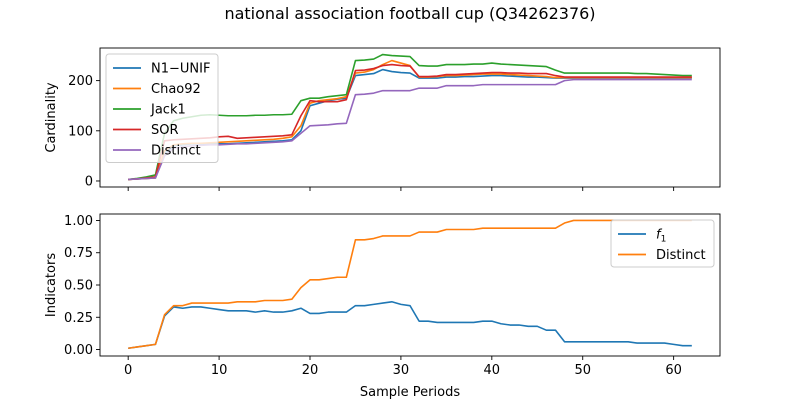  I want to click on legend: f1 Distinct, so click(662, 243).